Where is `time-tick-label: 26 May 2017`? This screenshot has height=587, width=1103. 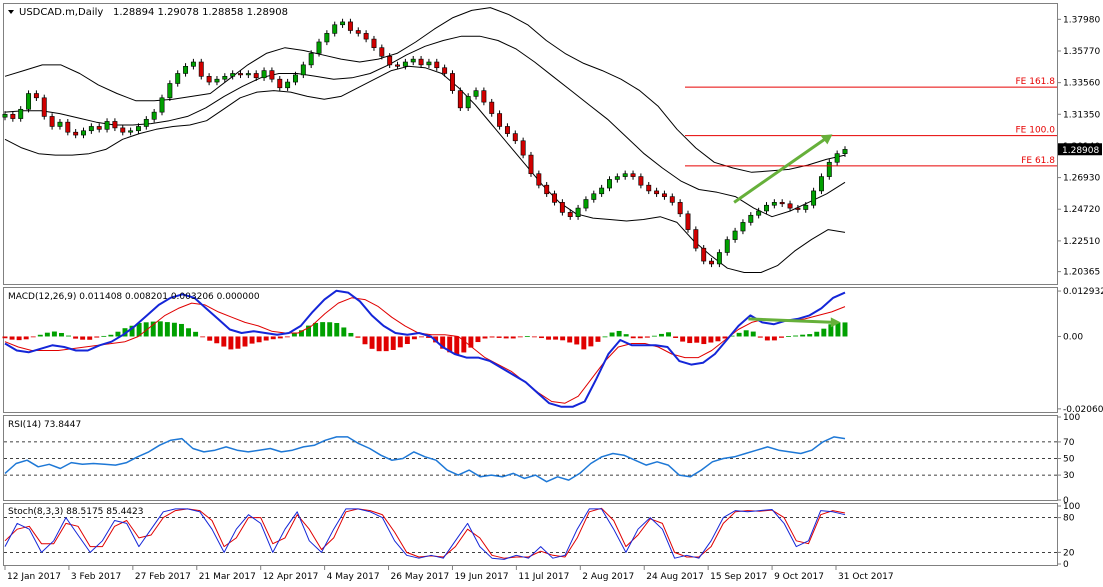 time-tick-label: 26 May 2017 is located at coordinates (420, 577).